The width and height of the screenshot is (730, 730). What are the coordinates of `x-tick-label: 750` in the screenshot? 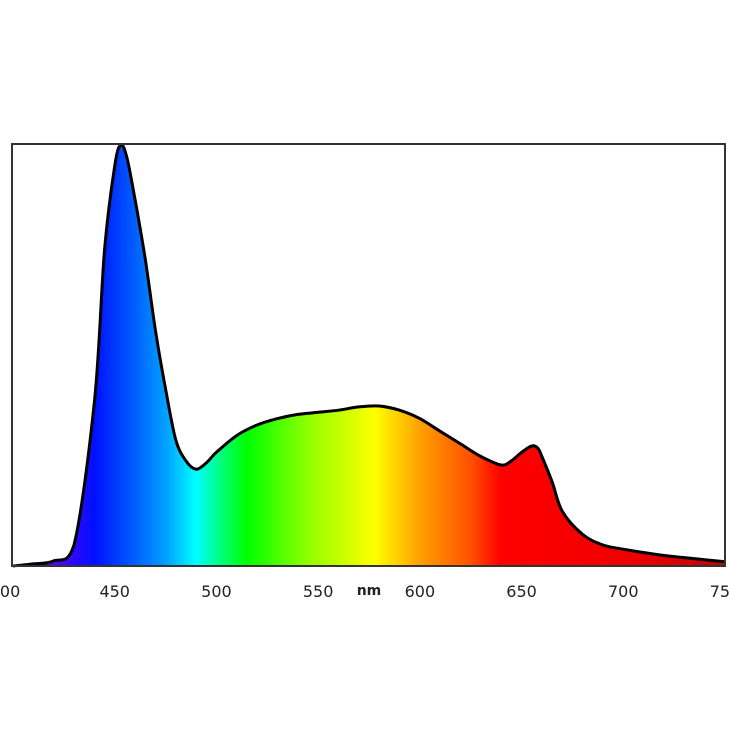 It's located at (720, 591).